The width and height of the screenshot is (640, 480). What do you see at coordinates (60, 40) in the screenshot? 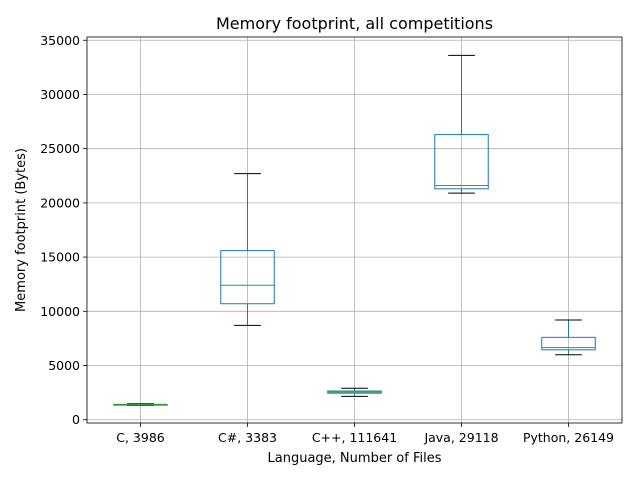
I see `y-tick-label: 35000` at bounding box center [60, 40].